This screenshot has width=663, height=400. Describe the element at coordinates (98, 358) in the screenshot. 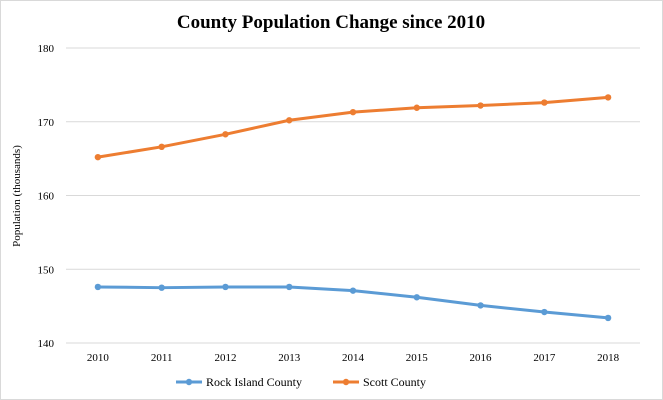

I see `x-tick-label: 2010` at that location.